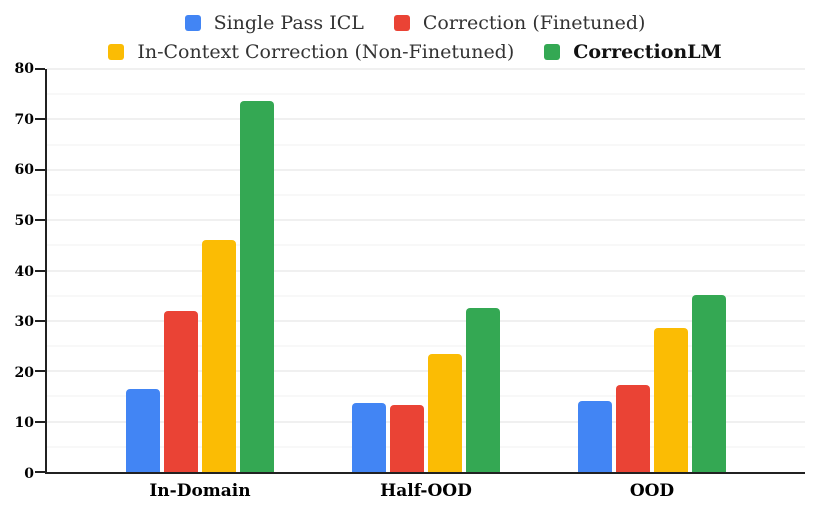 The image size is (830, 514). Describe the element at coordinates (257, 286) in the screenshot. I see `bar-correctionlm-in-domain` at that location.